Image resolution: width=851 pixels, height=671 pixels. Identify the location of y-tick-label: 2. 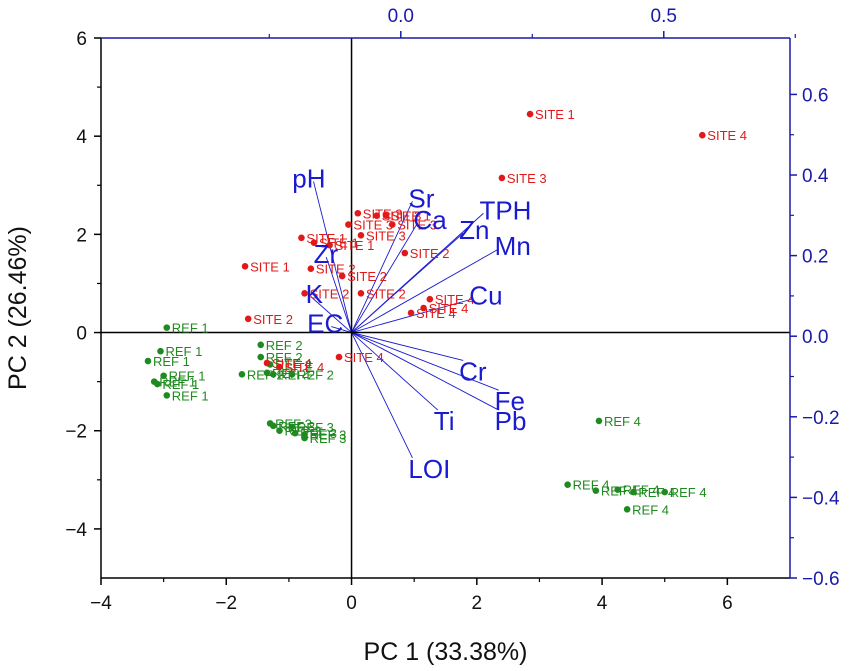
(81, 235).